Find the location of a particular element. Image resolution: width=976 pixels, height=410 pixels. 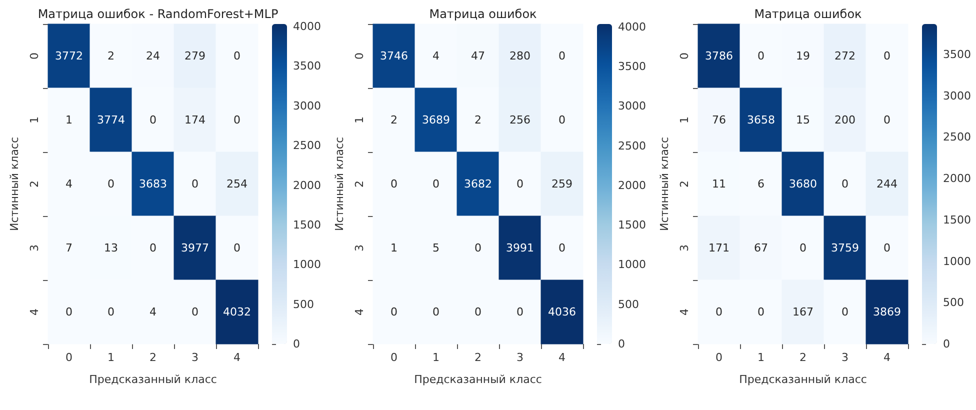

y-axis-title: Истинный класс is located at coordinates (14, 184).